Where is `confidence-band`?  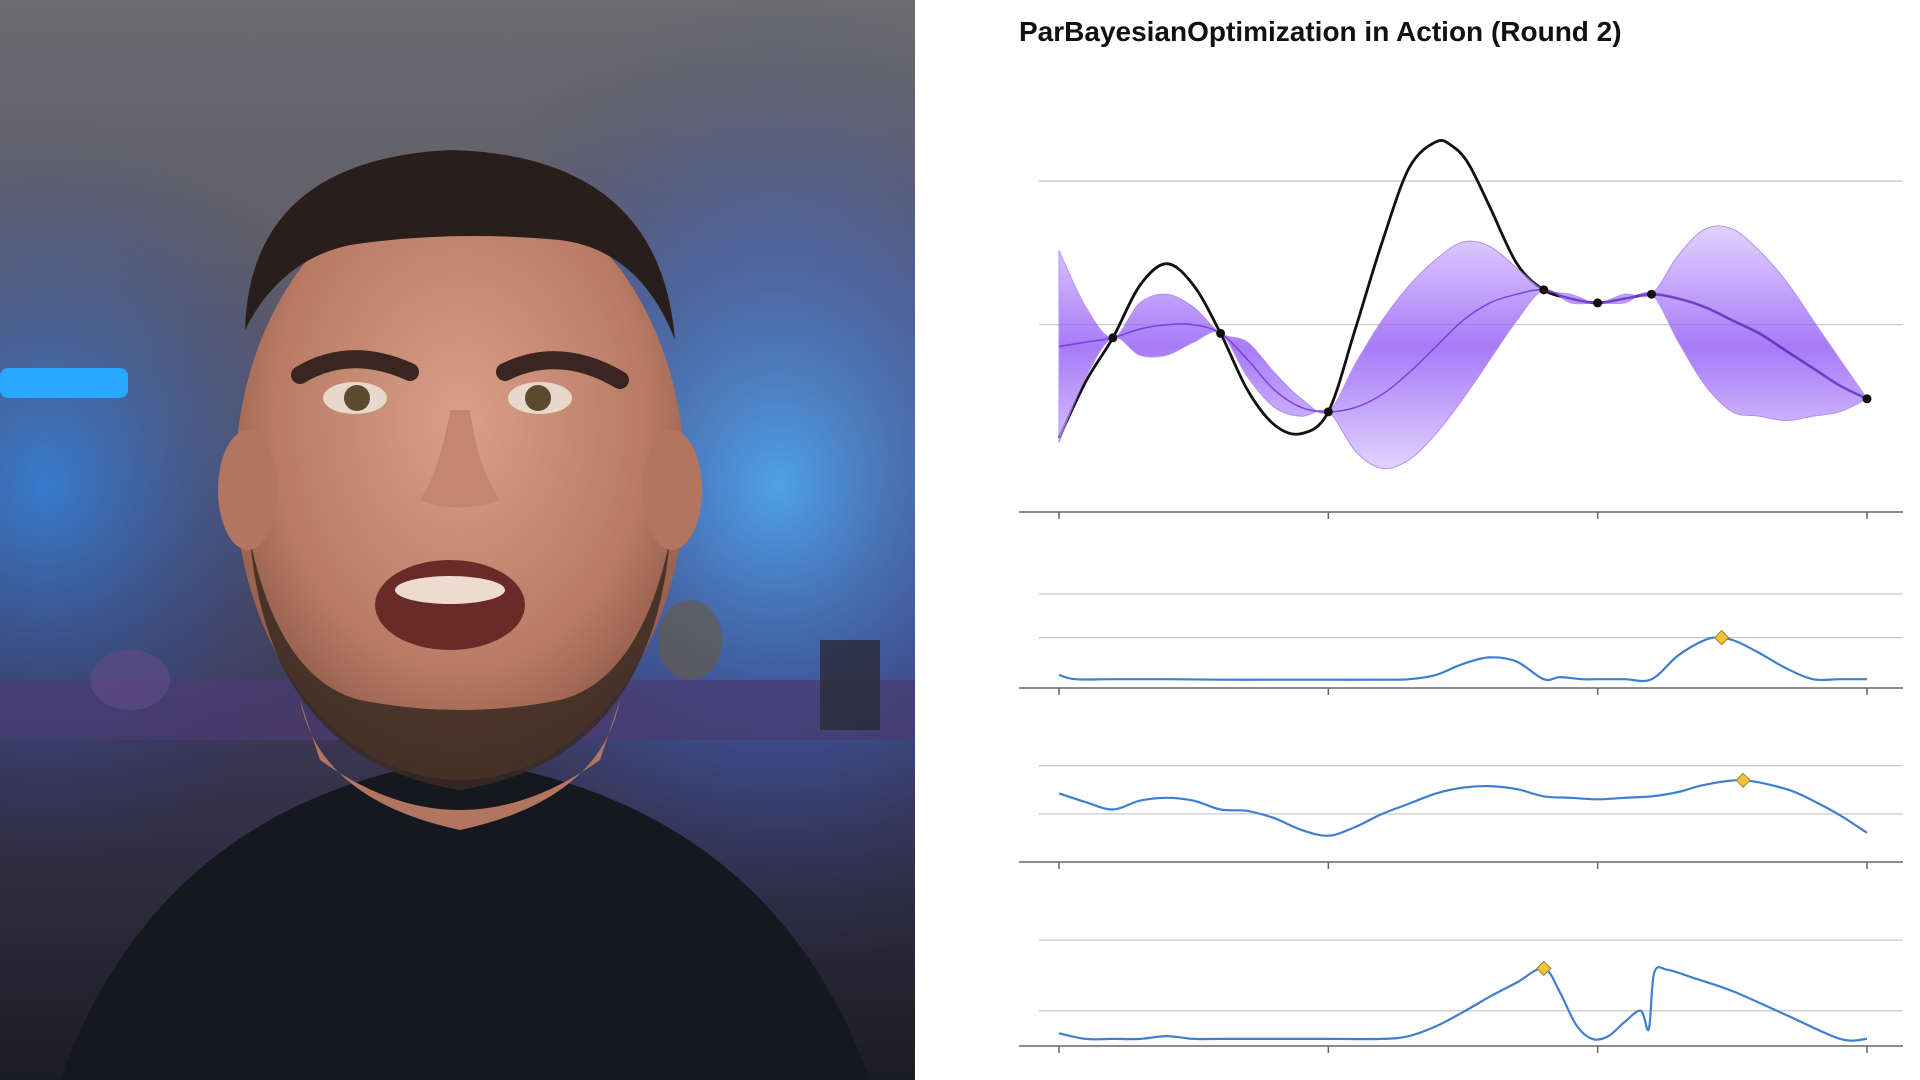
confidence-band is located at coordinates (1463, 347).